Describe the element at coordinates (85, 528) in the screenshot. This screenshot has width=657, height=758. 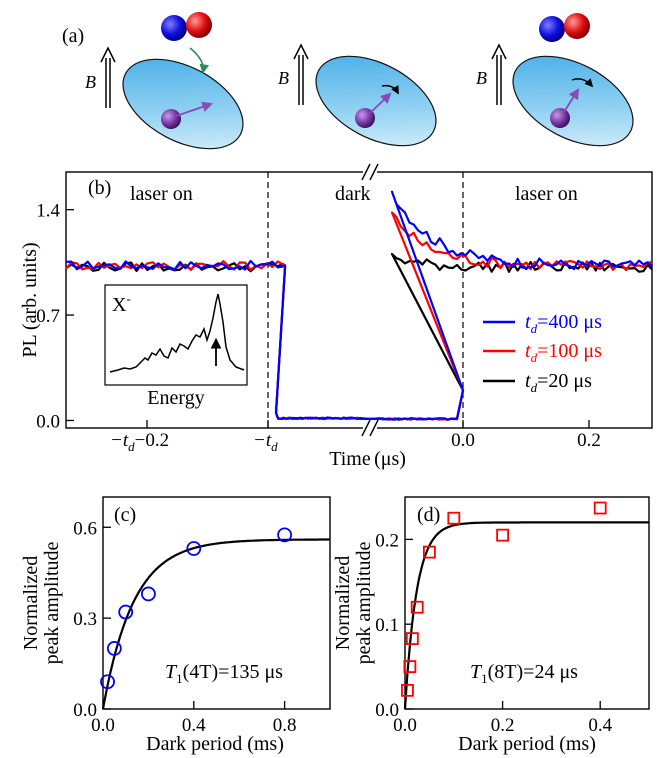
I see `ytick-label: 0.6` at that location.